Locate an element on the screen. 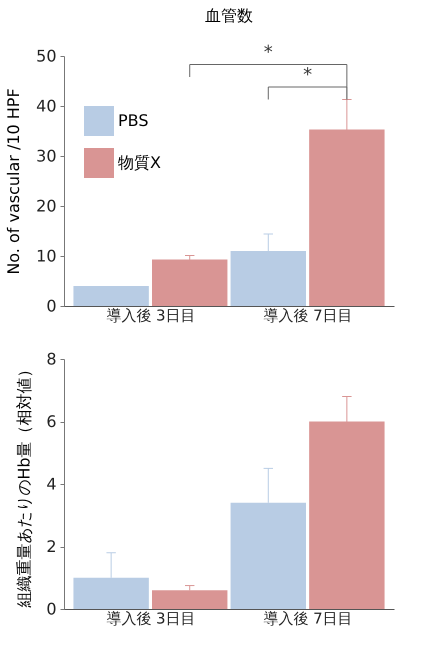  y-tick-label: 20 is located at coordinates (46, 206).